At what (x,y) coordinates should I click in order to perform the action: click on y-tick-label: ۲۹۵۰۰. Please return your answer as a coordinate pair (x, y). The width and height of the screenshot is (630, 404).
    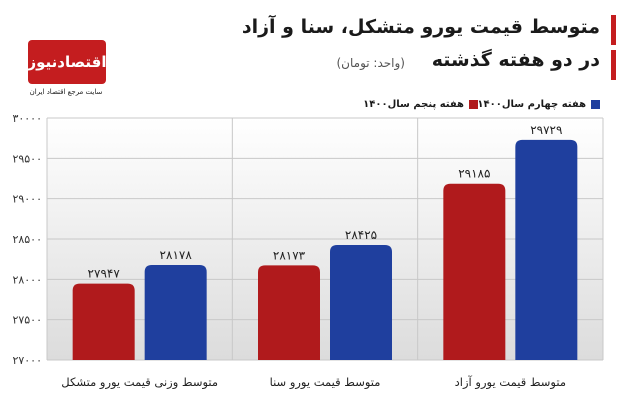
    Looking at the image, I should click on (27, 158).